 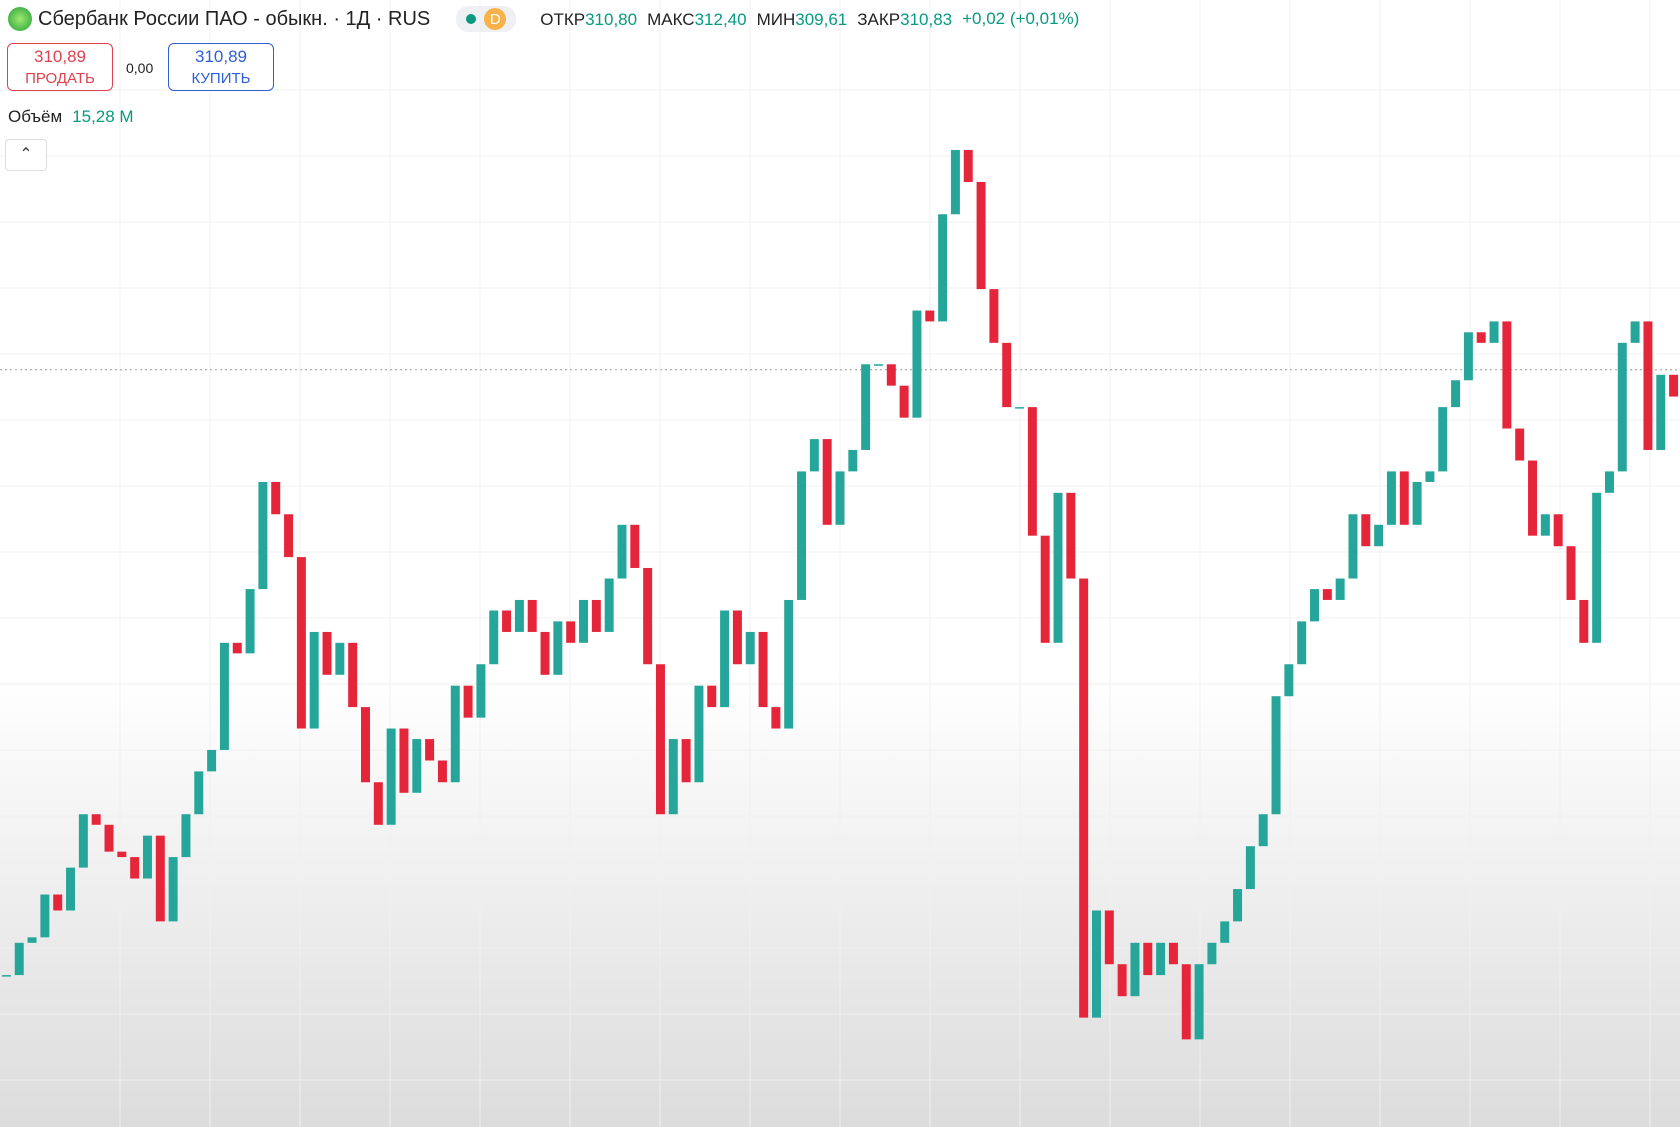 I want to click on collapse-button: ⌃, so click(x=26, y=155).